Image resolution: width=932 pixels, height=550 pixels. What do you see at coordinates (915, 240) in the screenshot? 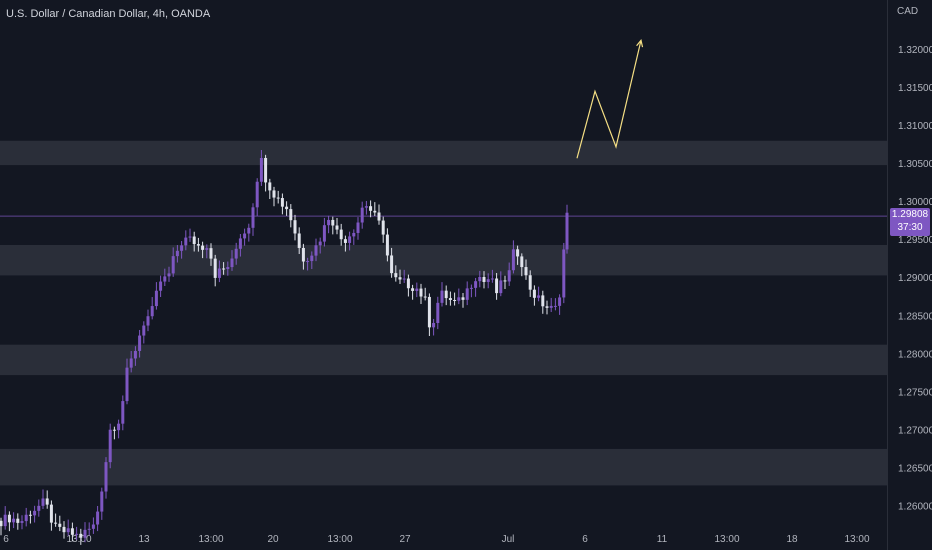
I see `price-tick-label: 1.29500` at bounding box center [915, 240].